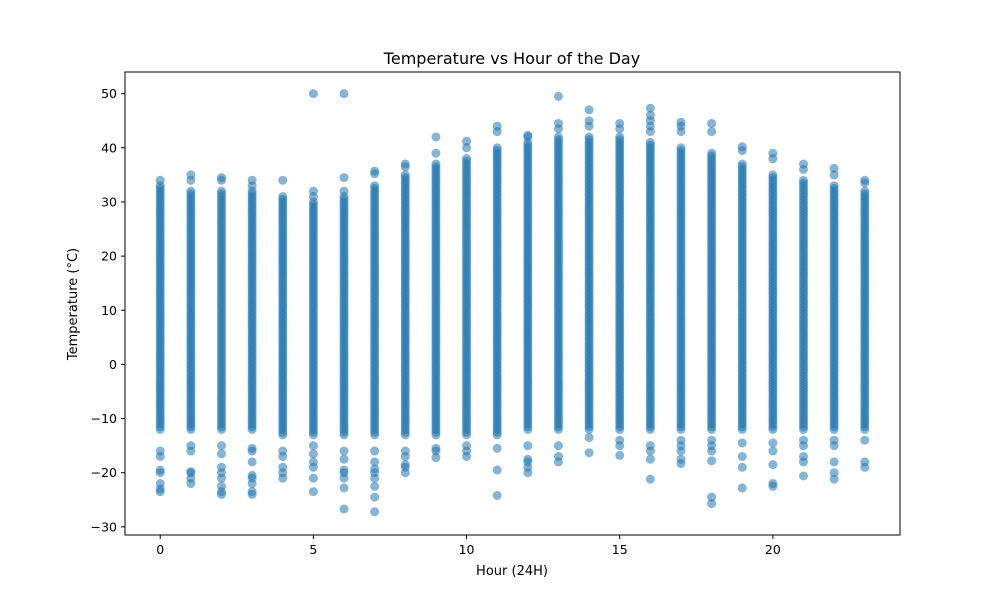 The image size is (1000, 600). What do you see at coordinates (73, 304) in the screenshot?
I see `y-axis-label: Temperature (°C)` at bounding box center [73, 304].